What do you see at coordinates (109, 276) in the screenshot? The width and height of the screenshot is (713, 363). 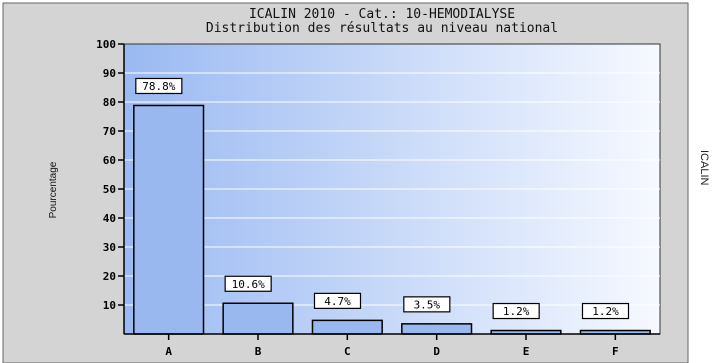 I see `y-tick-label: 20` at bounding box center [109, 276].